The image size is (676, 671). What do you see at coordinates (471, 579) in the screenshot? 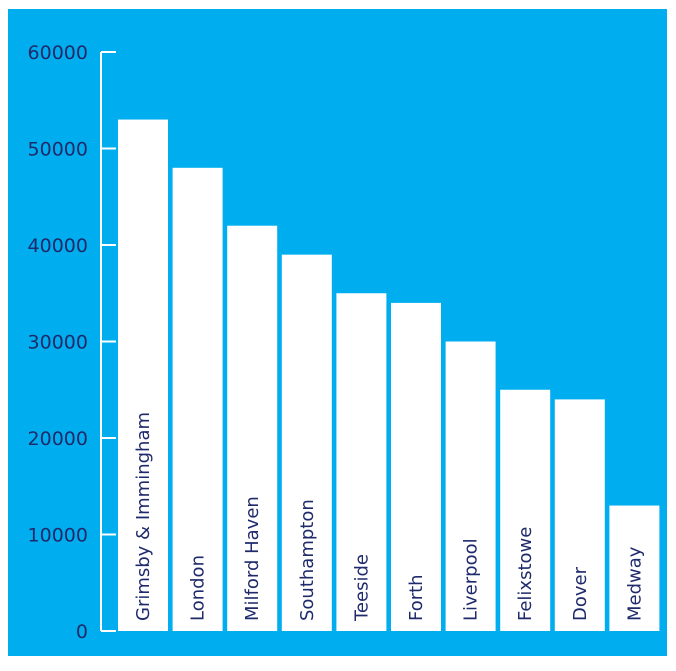
I see `bar-category-label: Liverpool` at bounding box center [471, 579].